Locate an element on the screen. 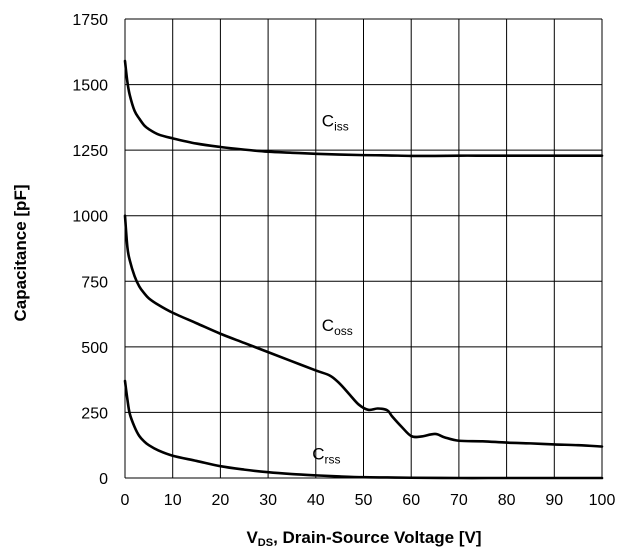 Image resolution: width=622 pixels, height=553 pixels. x-tick-labels: 0 10 20 30 40 50 60 70 80 90 100 is located at coordinates (368, 500).